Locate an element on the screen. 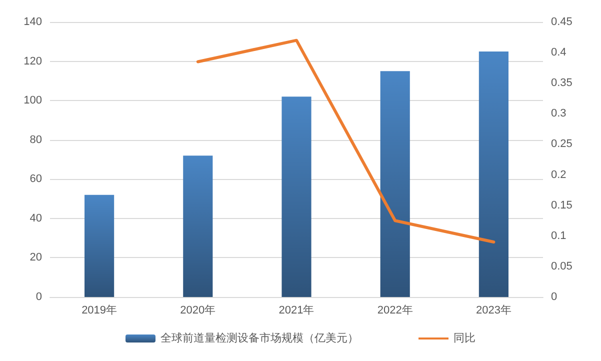  x-tick-label: 2023年 is located at coordinates (494, 310).